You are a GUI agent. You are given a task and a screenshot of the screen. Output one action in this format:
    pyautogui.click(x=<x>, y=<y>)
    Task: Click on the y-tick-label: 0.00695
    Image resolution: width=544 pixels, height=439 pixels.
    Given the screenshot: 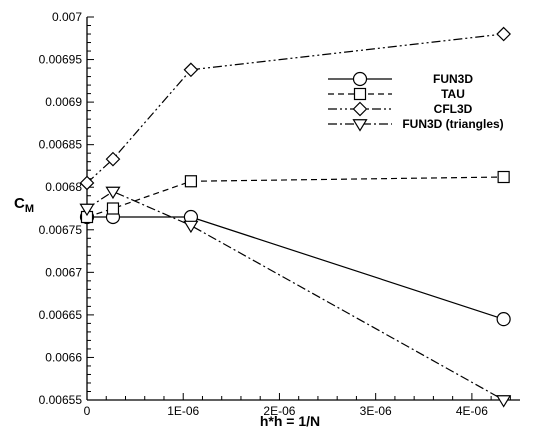 What is the action you would take?
    pyautogui.click(x=61, y=60)
    